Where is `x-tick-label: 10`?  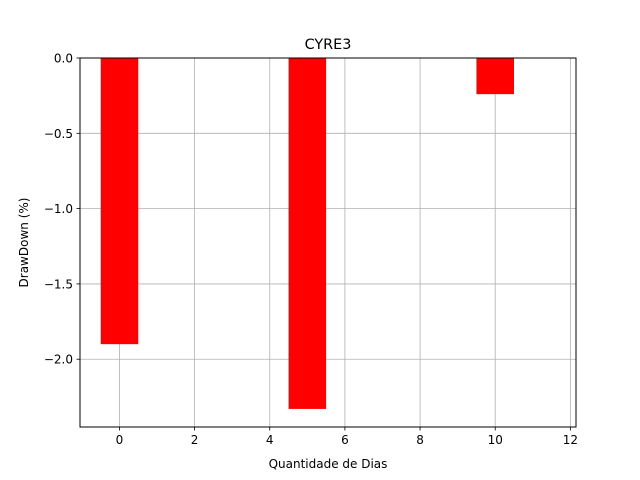 x-tick-label: 10 is located at coordinates (495, 440).